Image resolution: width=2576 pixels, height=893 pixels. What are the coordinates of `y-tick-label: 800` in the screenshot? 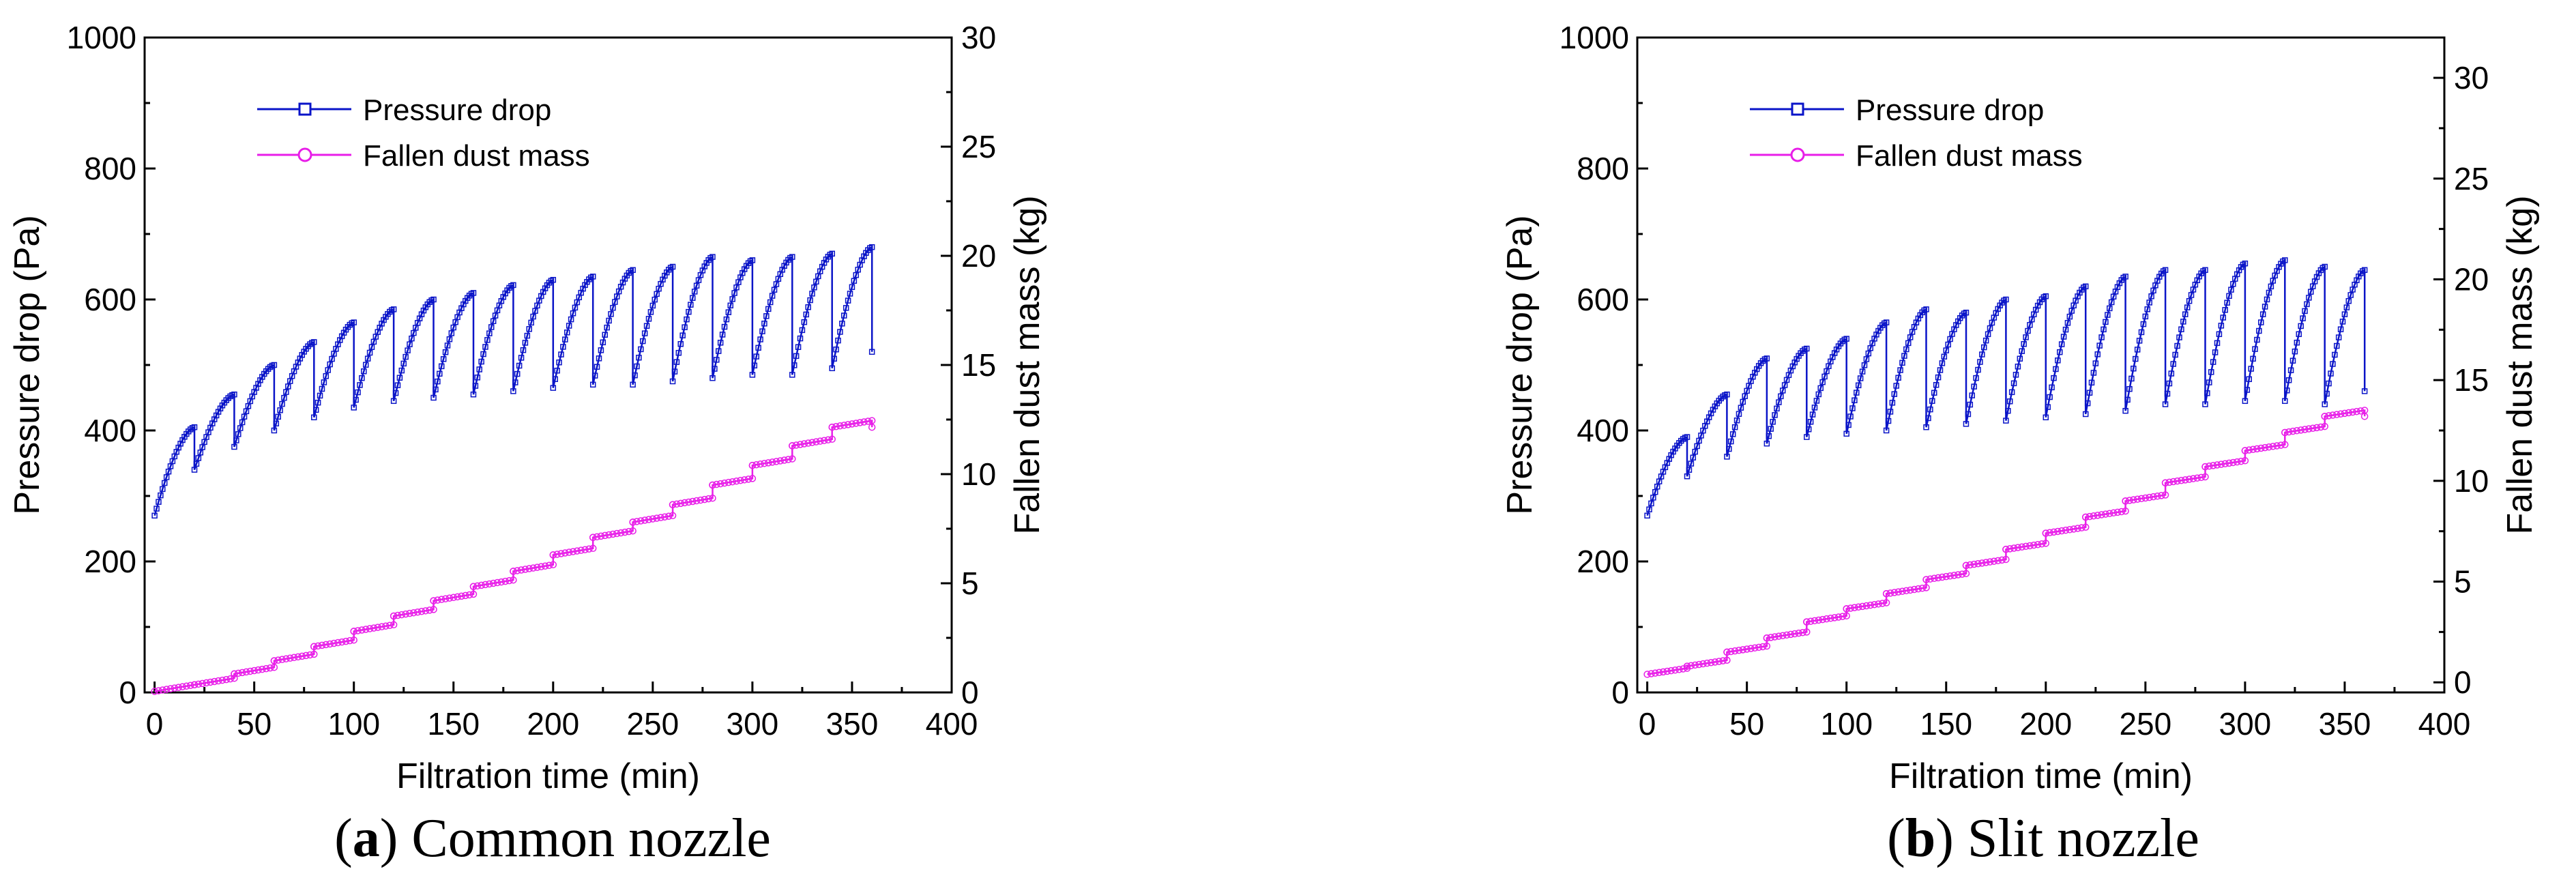 It's located at (110, 168).